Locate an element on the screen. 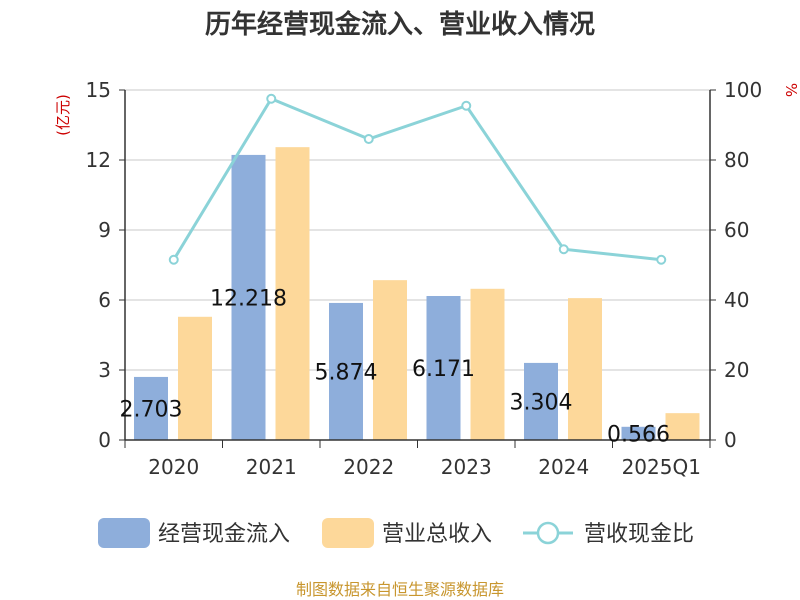 The width and height of the screenshot is (800, 600). legend-swatch-cash-inflow is located at coordinates (124, 533).